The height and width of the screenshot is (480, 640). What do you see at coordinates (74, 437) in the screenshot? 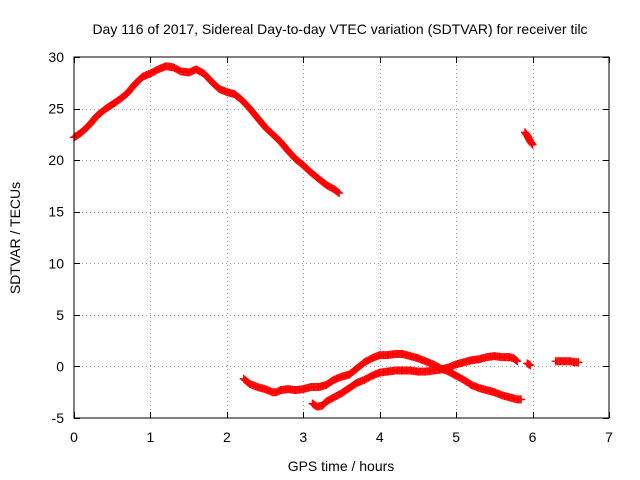
I see `x-tick-label: 0` at bounding box center [74, 437].